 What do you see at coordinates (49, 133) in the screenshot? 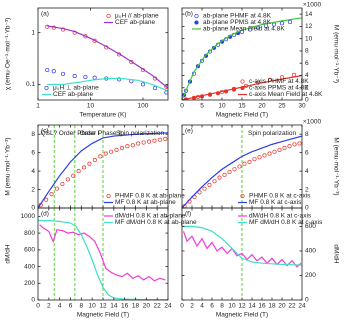
I see `annotation: QSL?` at bounding box center [49, 133].